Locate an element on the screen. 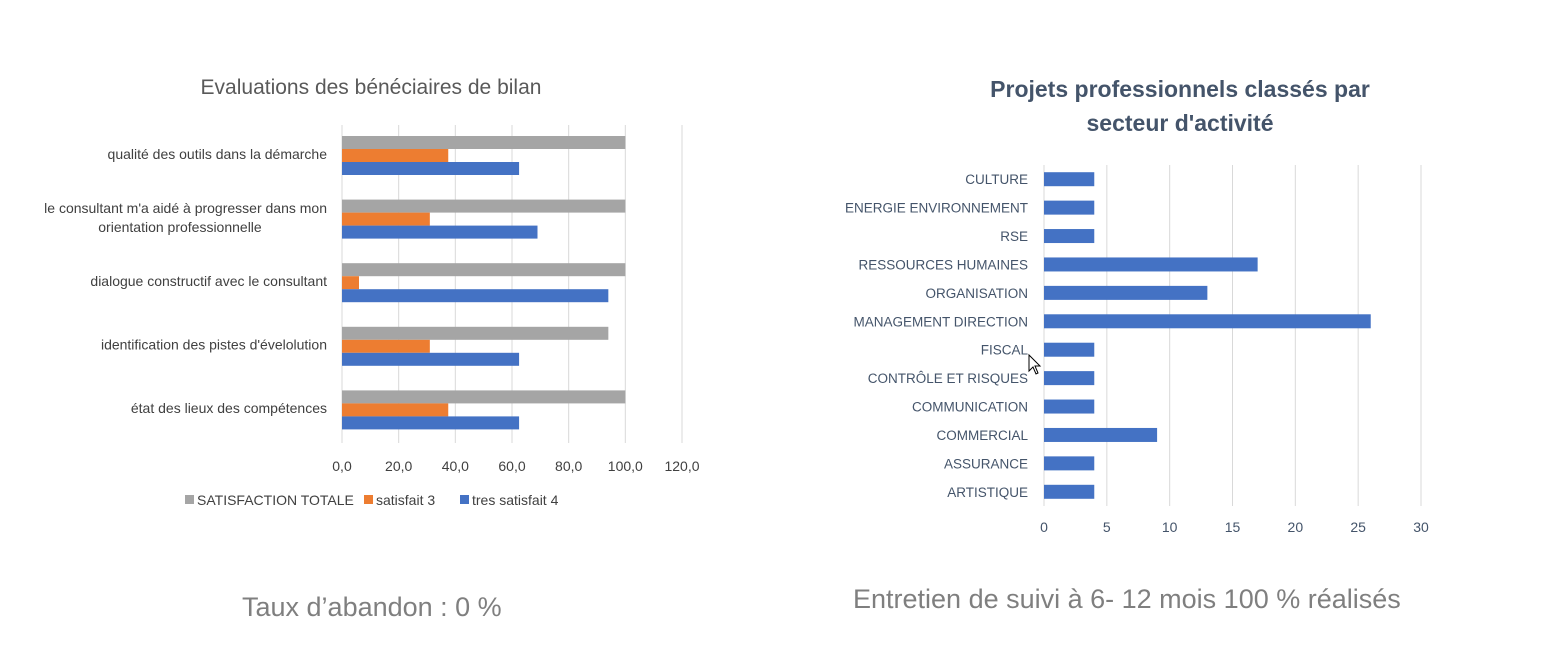  x-tick-label: 40,0 is located at coordinates (455, 466).